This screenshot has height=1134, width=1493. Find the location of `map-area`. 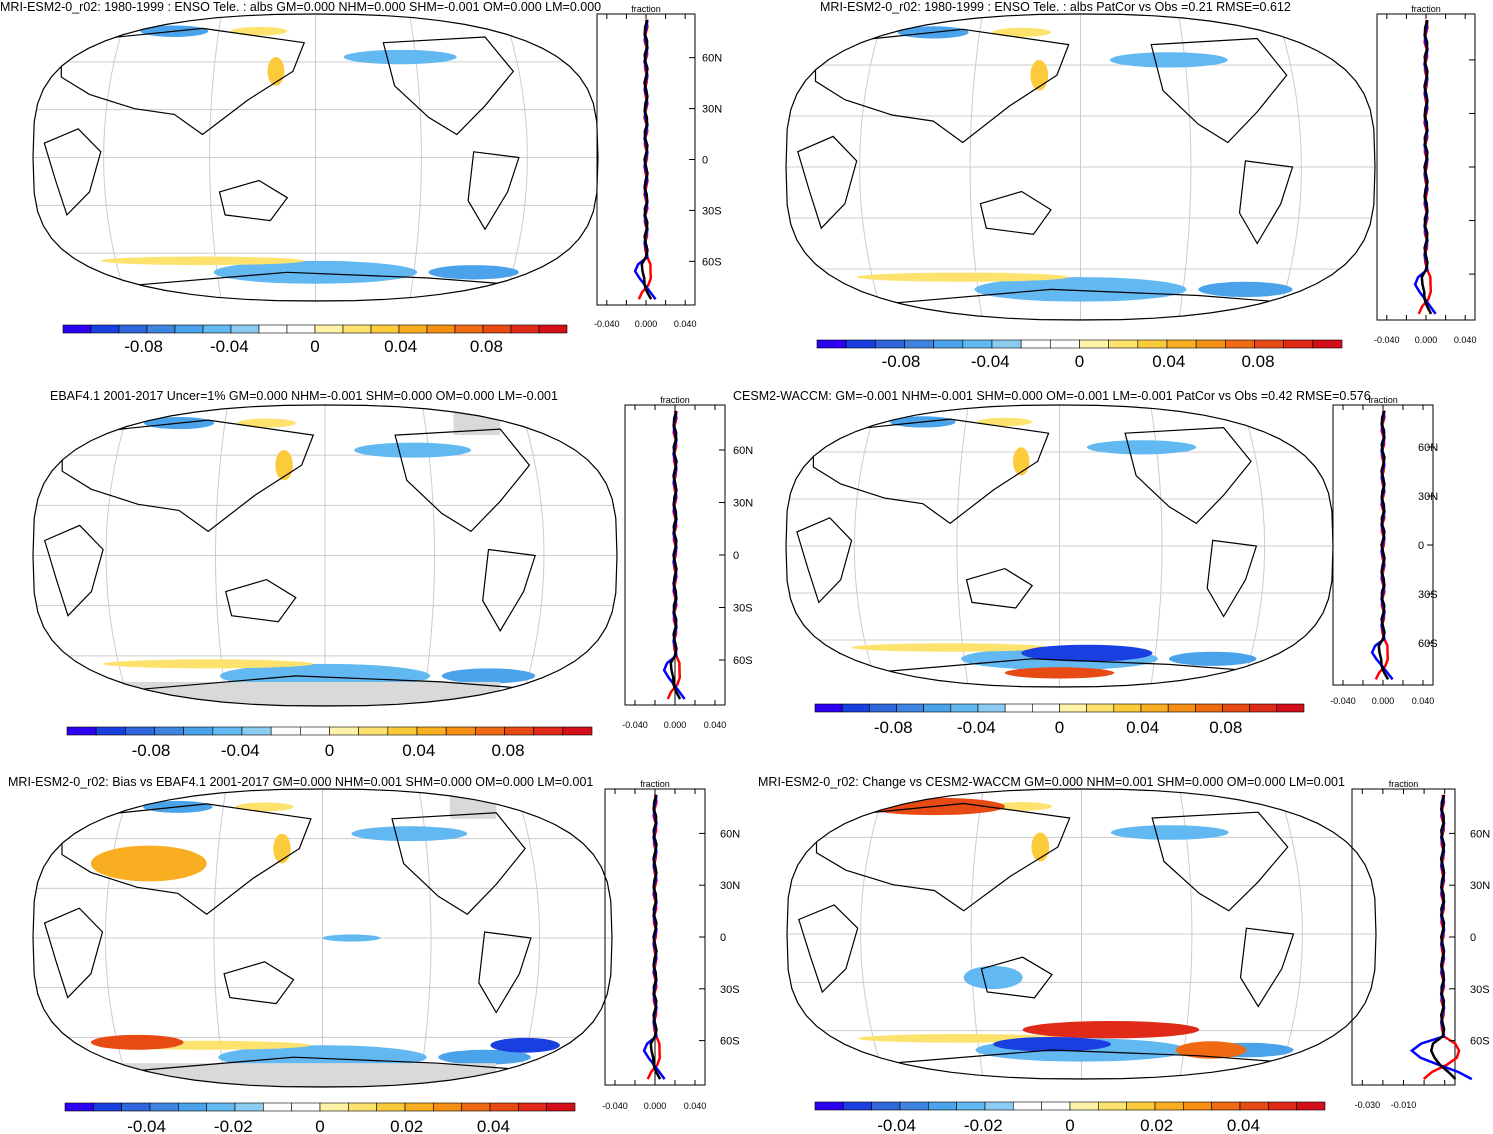

map-area is located at coordinates (325, 555).